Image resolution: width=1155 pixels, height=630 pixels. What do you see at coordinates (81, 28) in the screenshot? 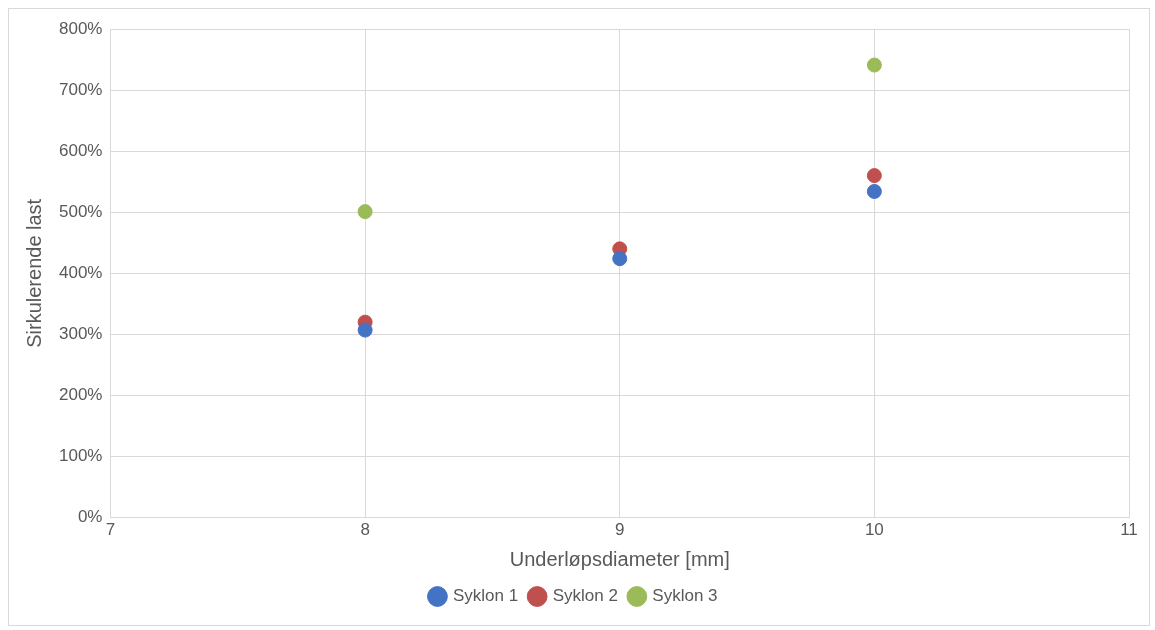
I see `y-tick-label: 800%` at bounding box center [81, 28].